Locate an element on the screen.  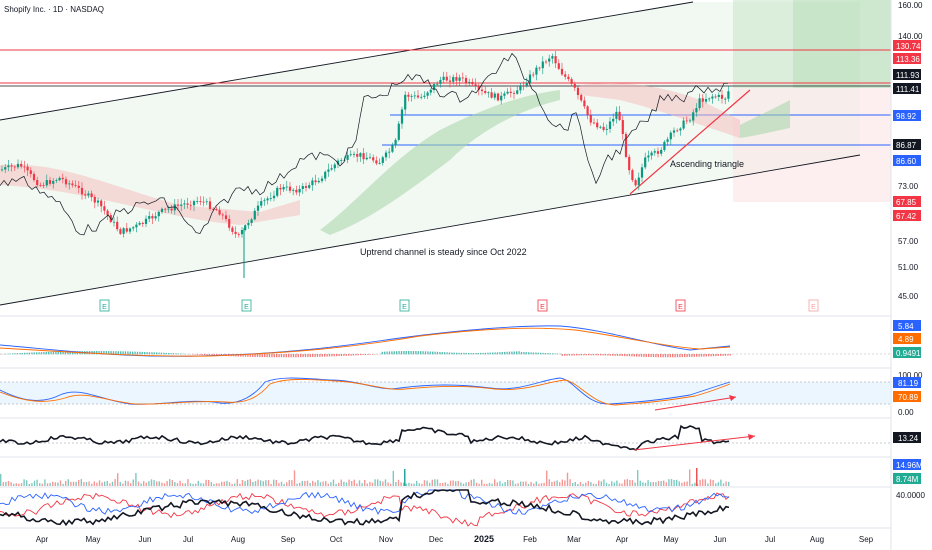
stoch-pane is located at coordinates (445, 394).